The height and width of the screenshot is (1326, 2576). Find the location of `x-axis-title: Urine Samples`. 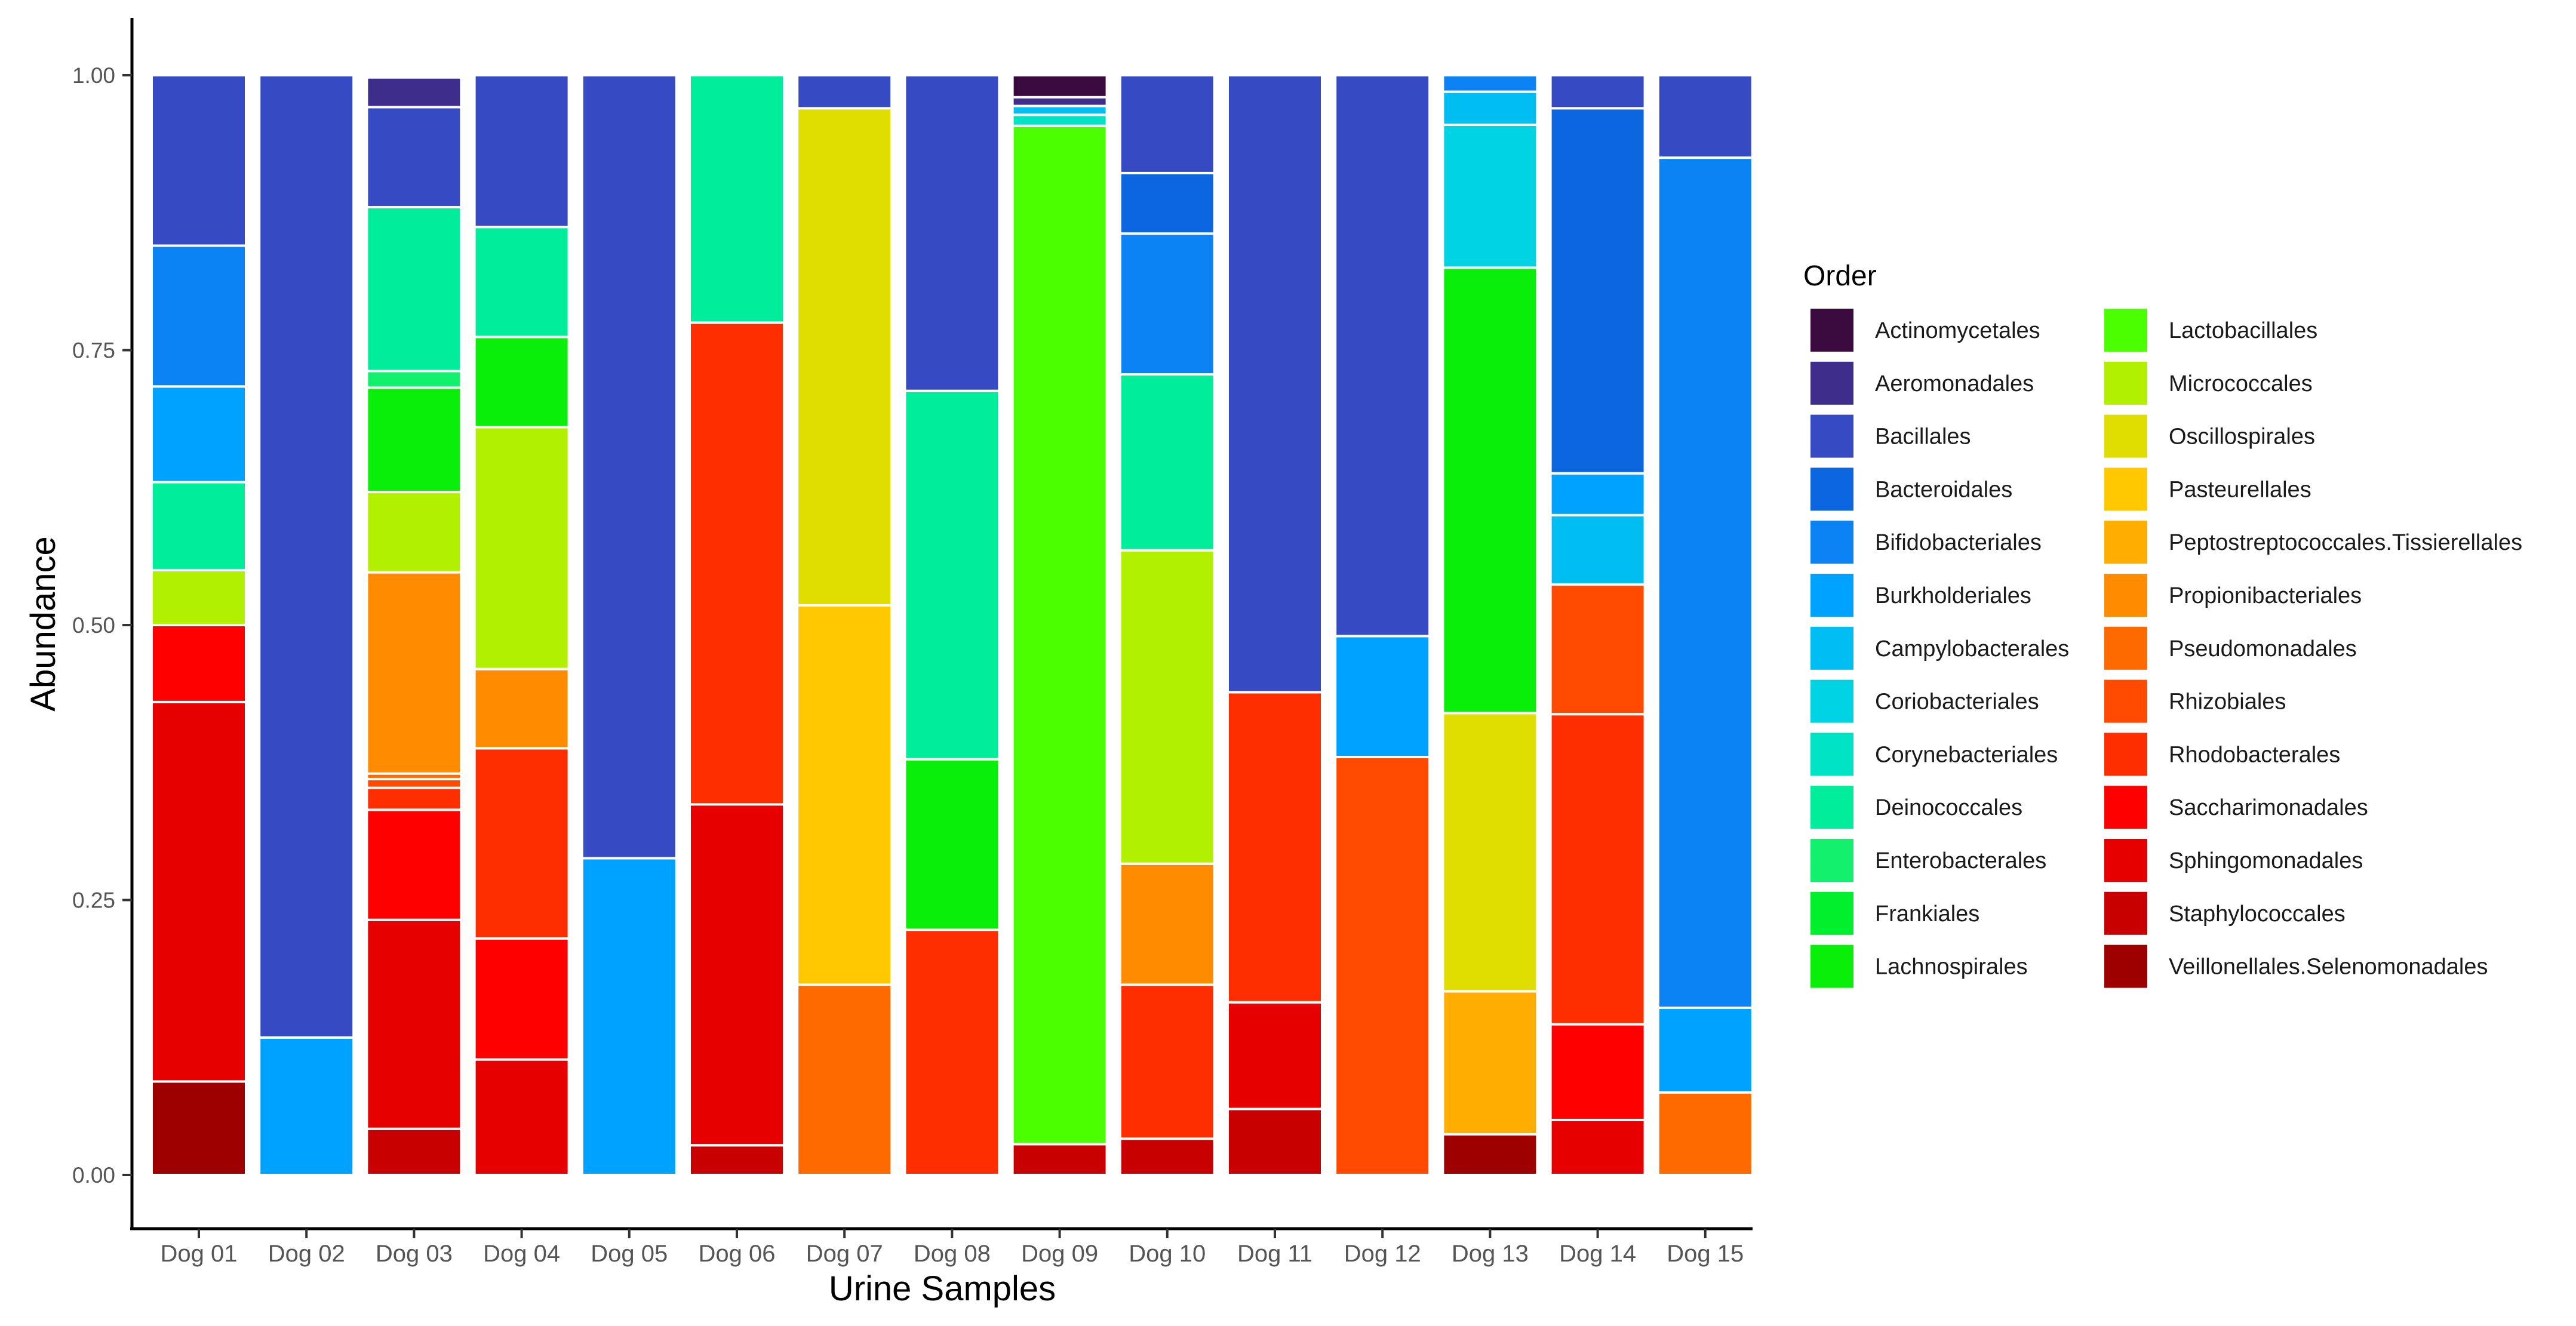

x-axis-title: Urine Samples is located at coordinates (943, 1288).